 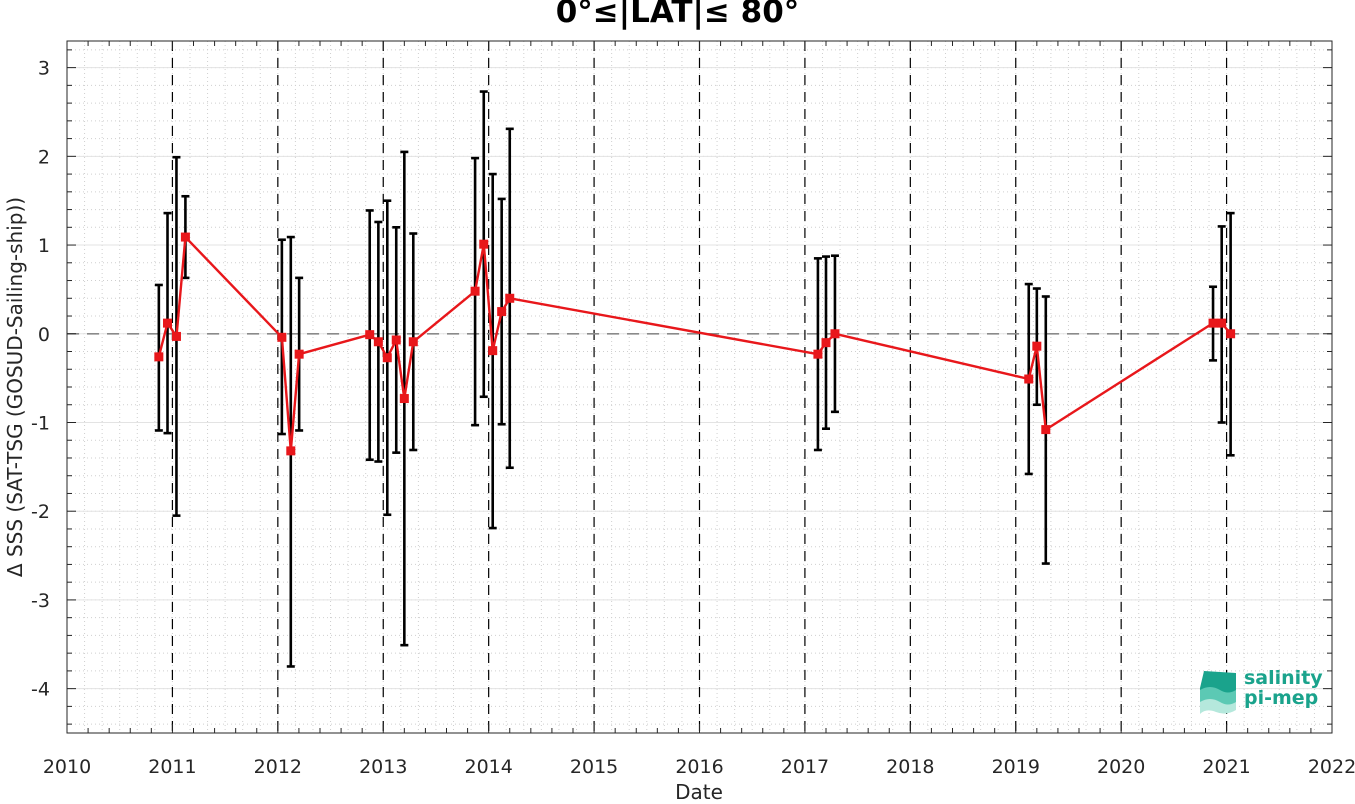 What do you see at coordinates (44, 335) in the screenshot?
I see `y-tick-label: 0` at bounding box center [44, 335].